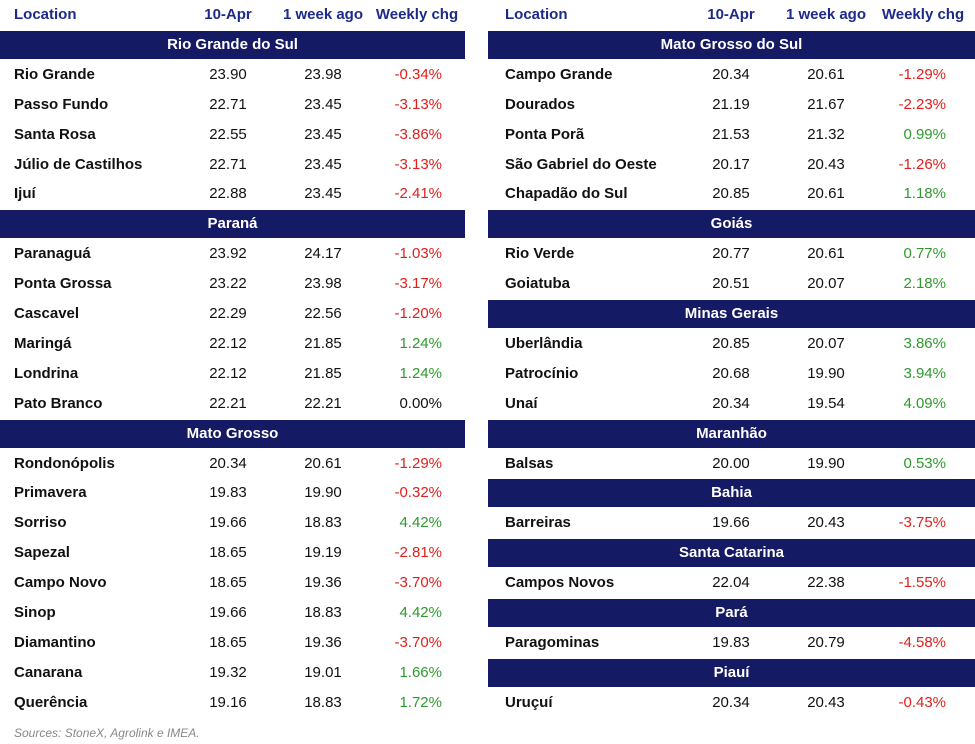 This screenshot has height=744, width=975. I want to click on price: 20.43, so click(826, 164).